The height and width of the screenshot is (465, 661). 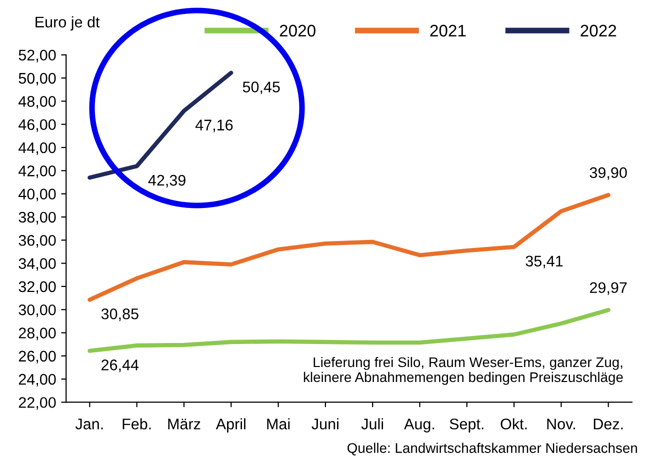 What do you see at coordinates (37, 380) in the screenshot?
I see `y-tick-label: 24,00` at bounding box center [37, 380].